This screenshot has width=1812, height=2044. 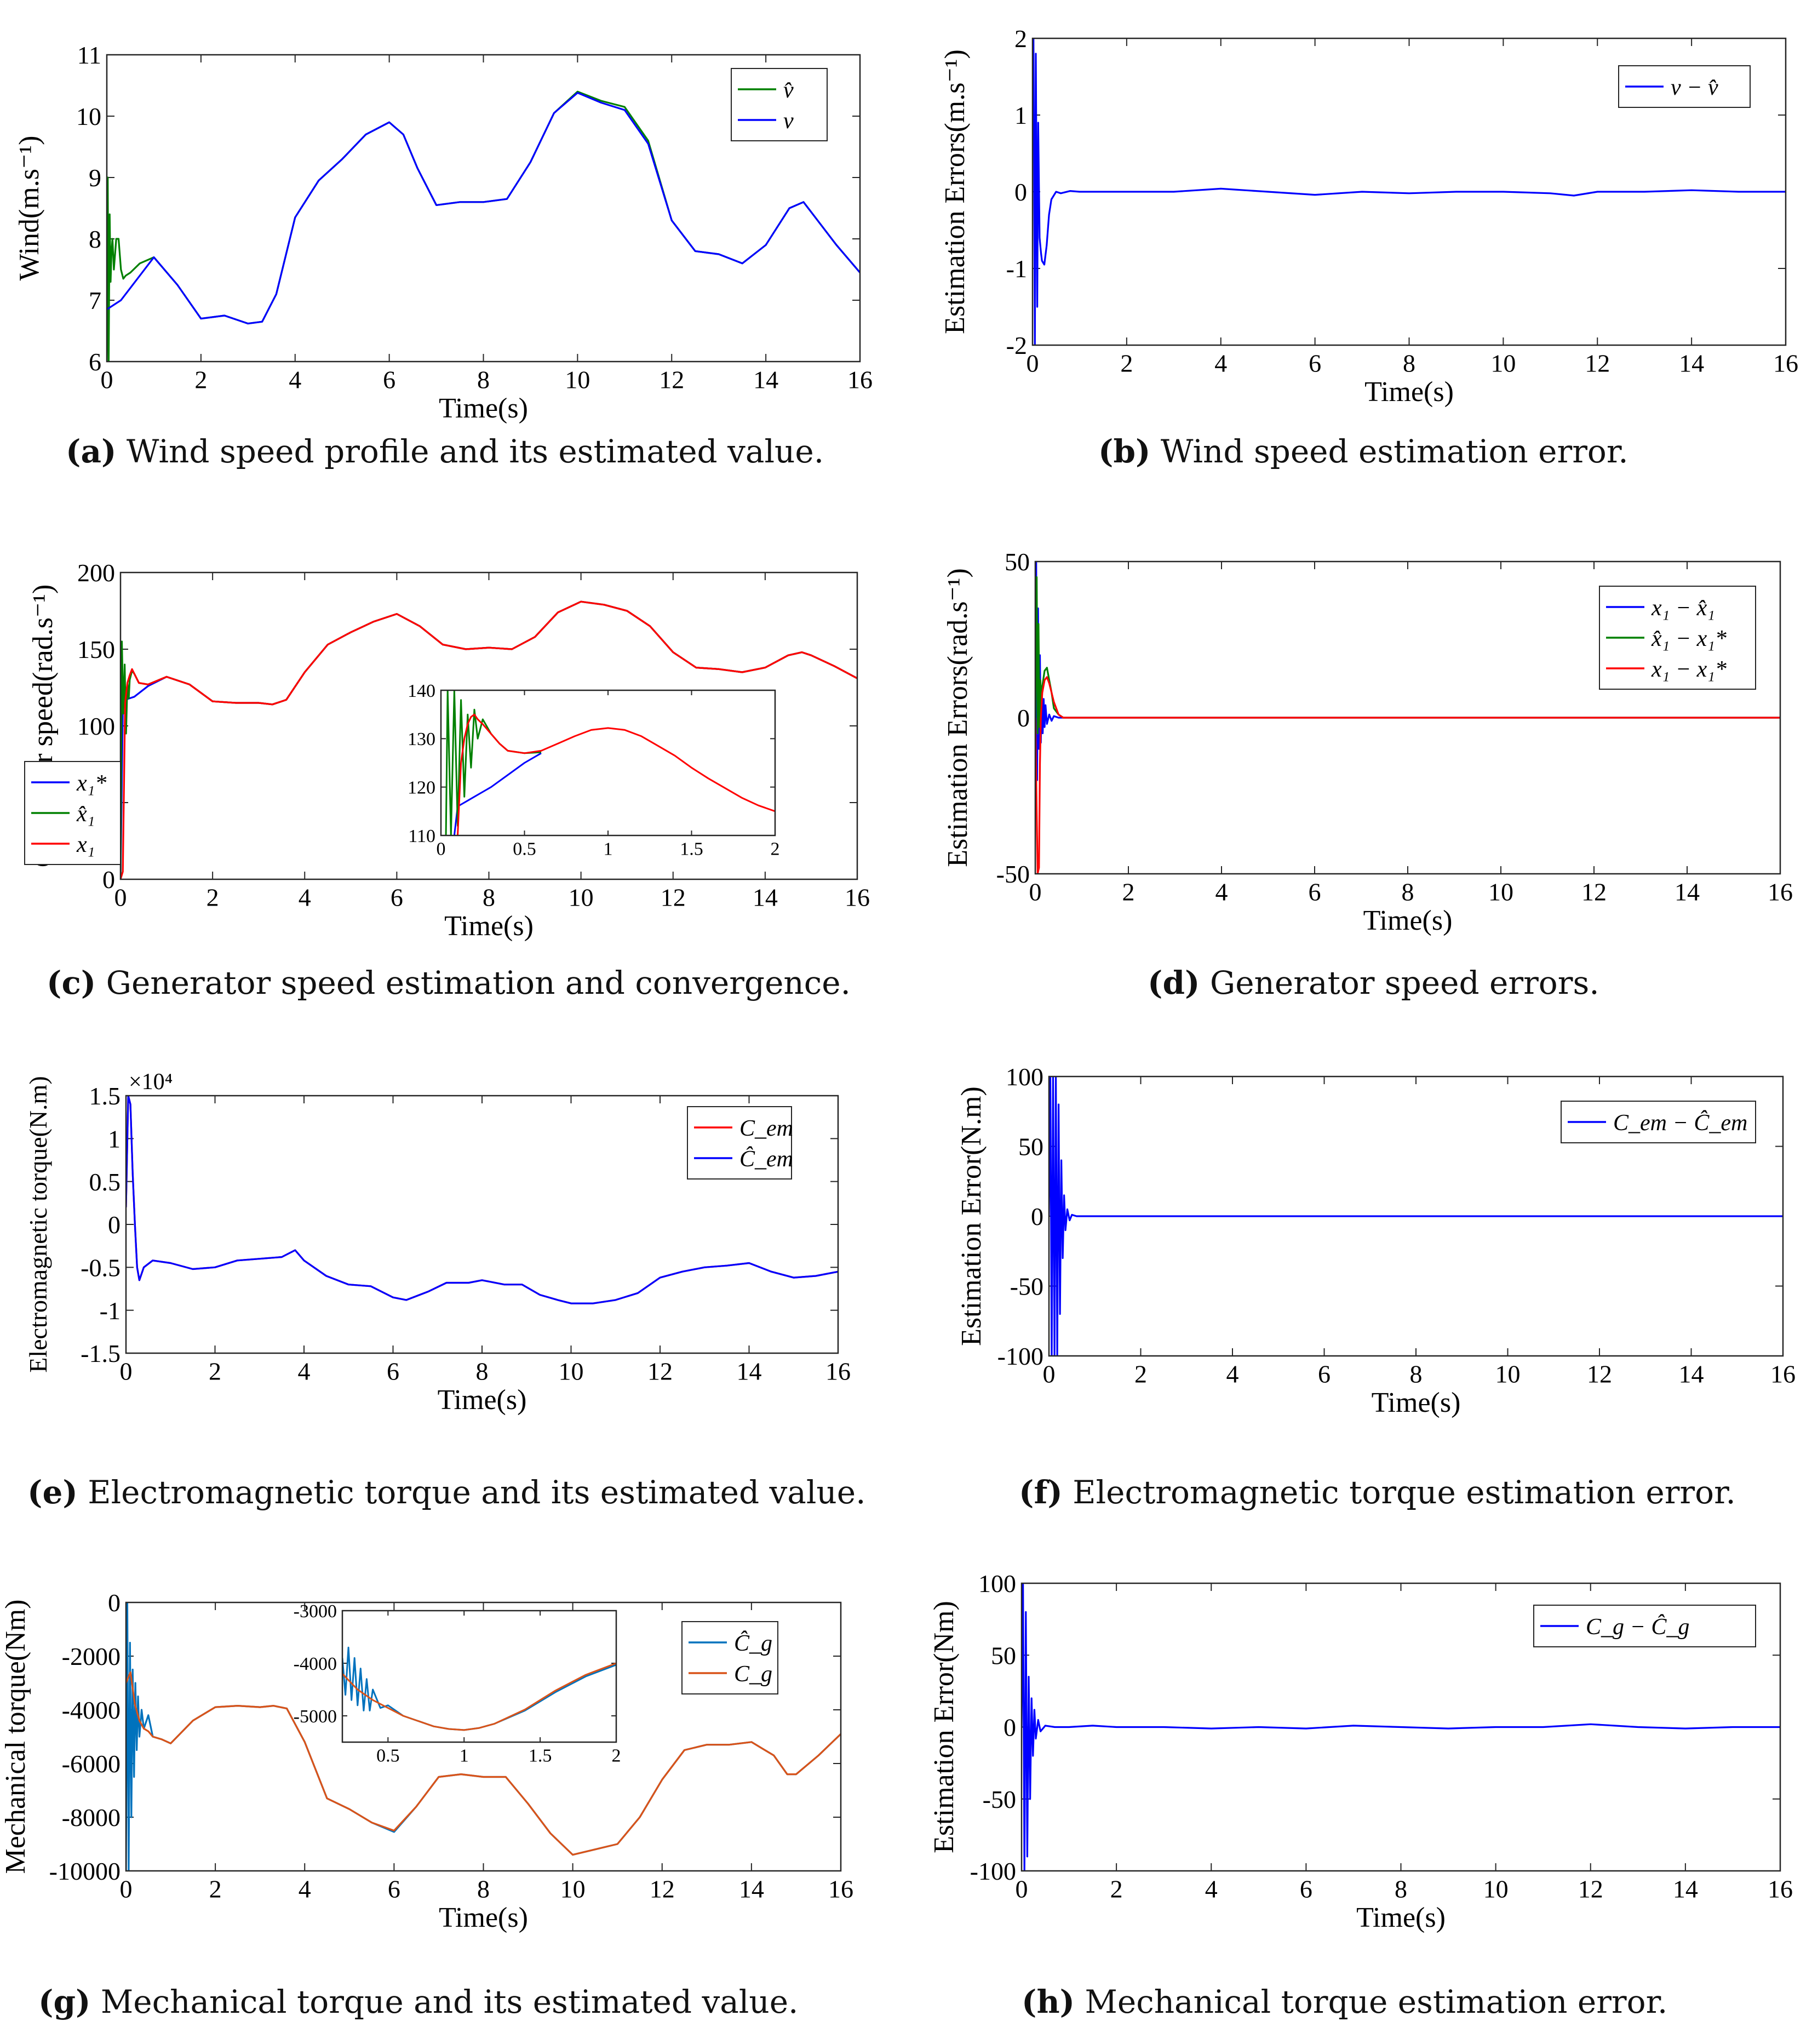 What do you see at coordinates (1404, 1493) in the screenshot?
I see `caption-text: Electromagnetic torque estimation error.` at bounding box center [1404, 1493].